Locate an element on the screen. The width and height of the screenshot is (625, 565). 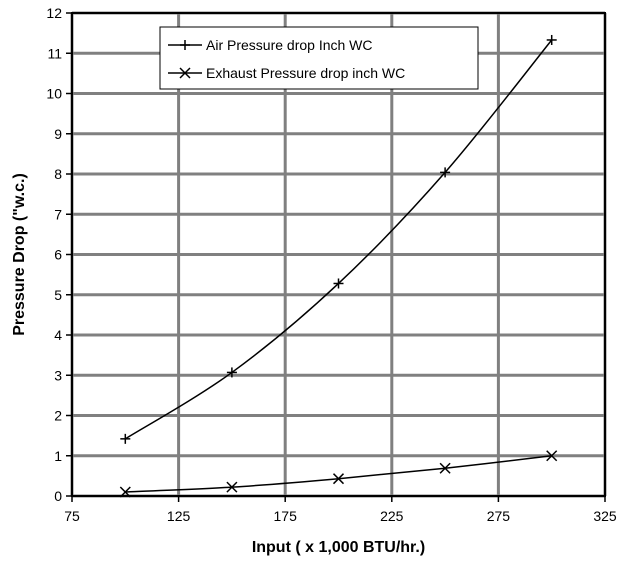
y-axis-title: Pressure Drop ("w.c.) is located at coordinates (19, 254).